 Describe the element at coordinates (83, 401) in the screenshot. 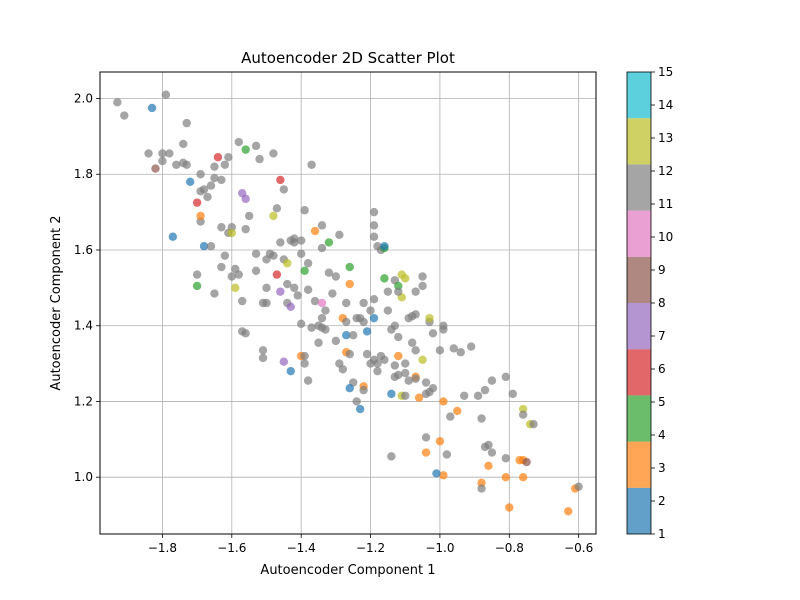

I see `y-tick-label: 1.2` at that location.